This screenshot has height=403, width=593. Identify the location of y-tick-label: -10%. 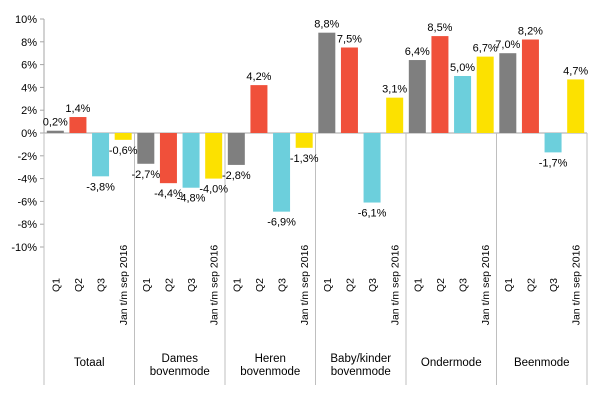
(24, 248).